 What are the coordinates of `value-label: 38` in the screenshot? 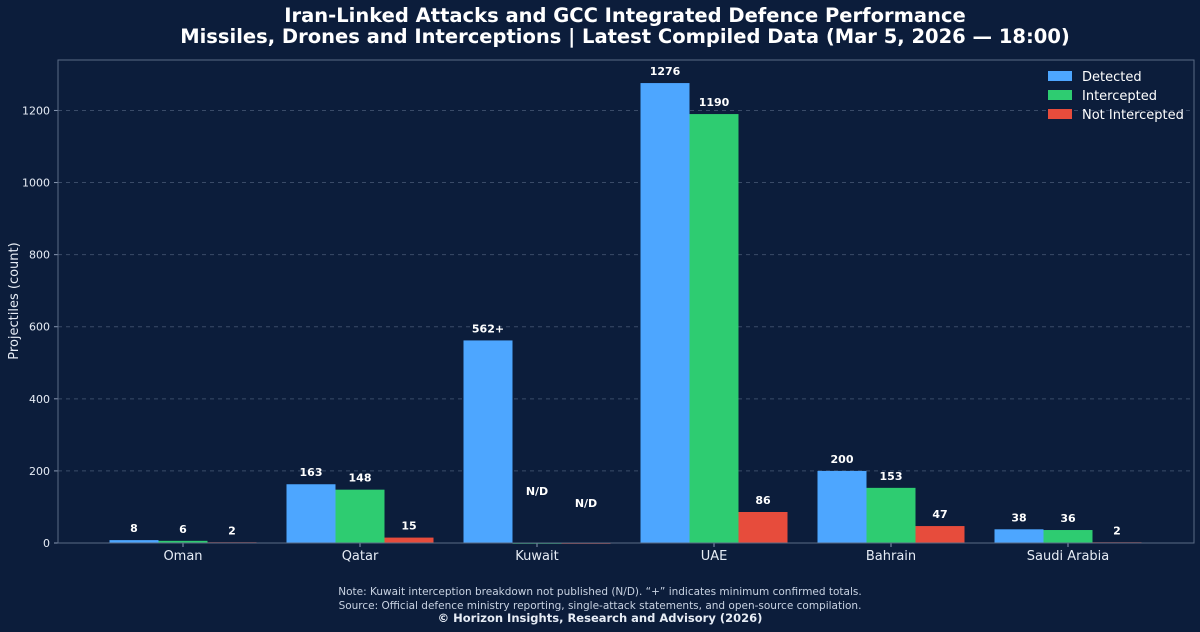 It's located at (1018, 517).